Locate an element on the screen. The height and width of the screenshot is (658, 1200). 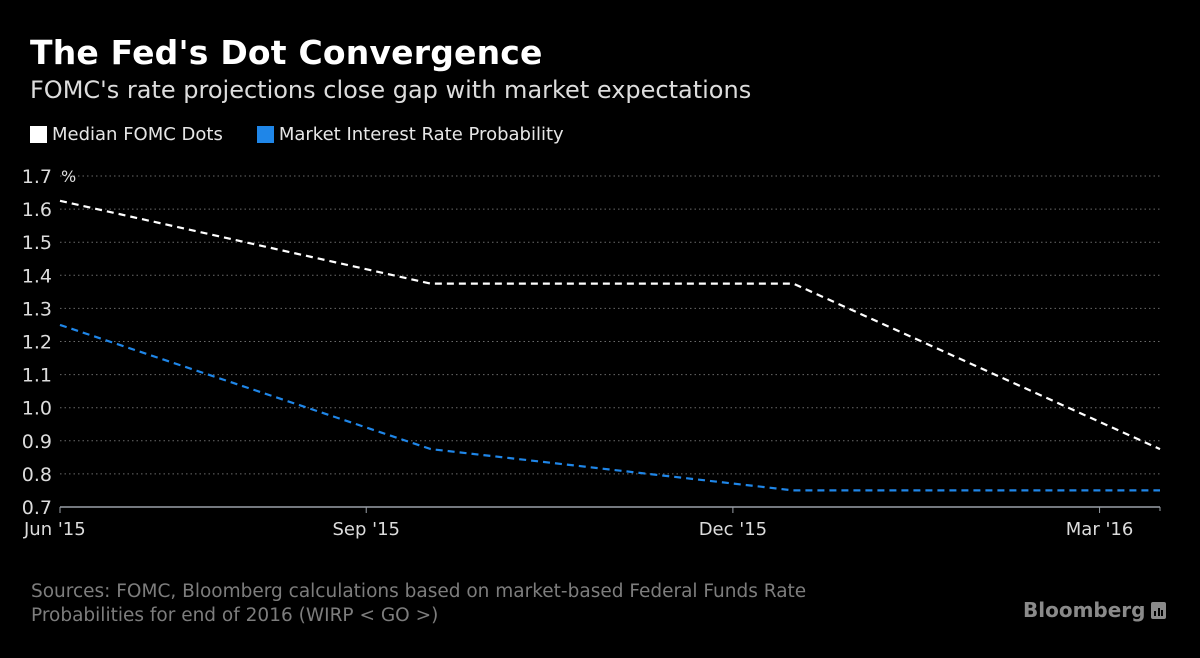
y-tick-label: 1.6 is located at coordinates (37, 210).